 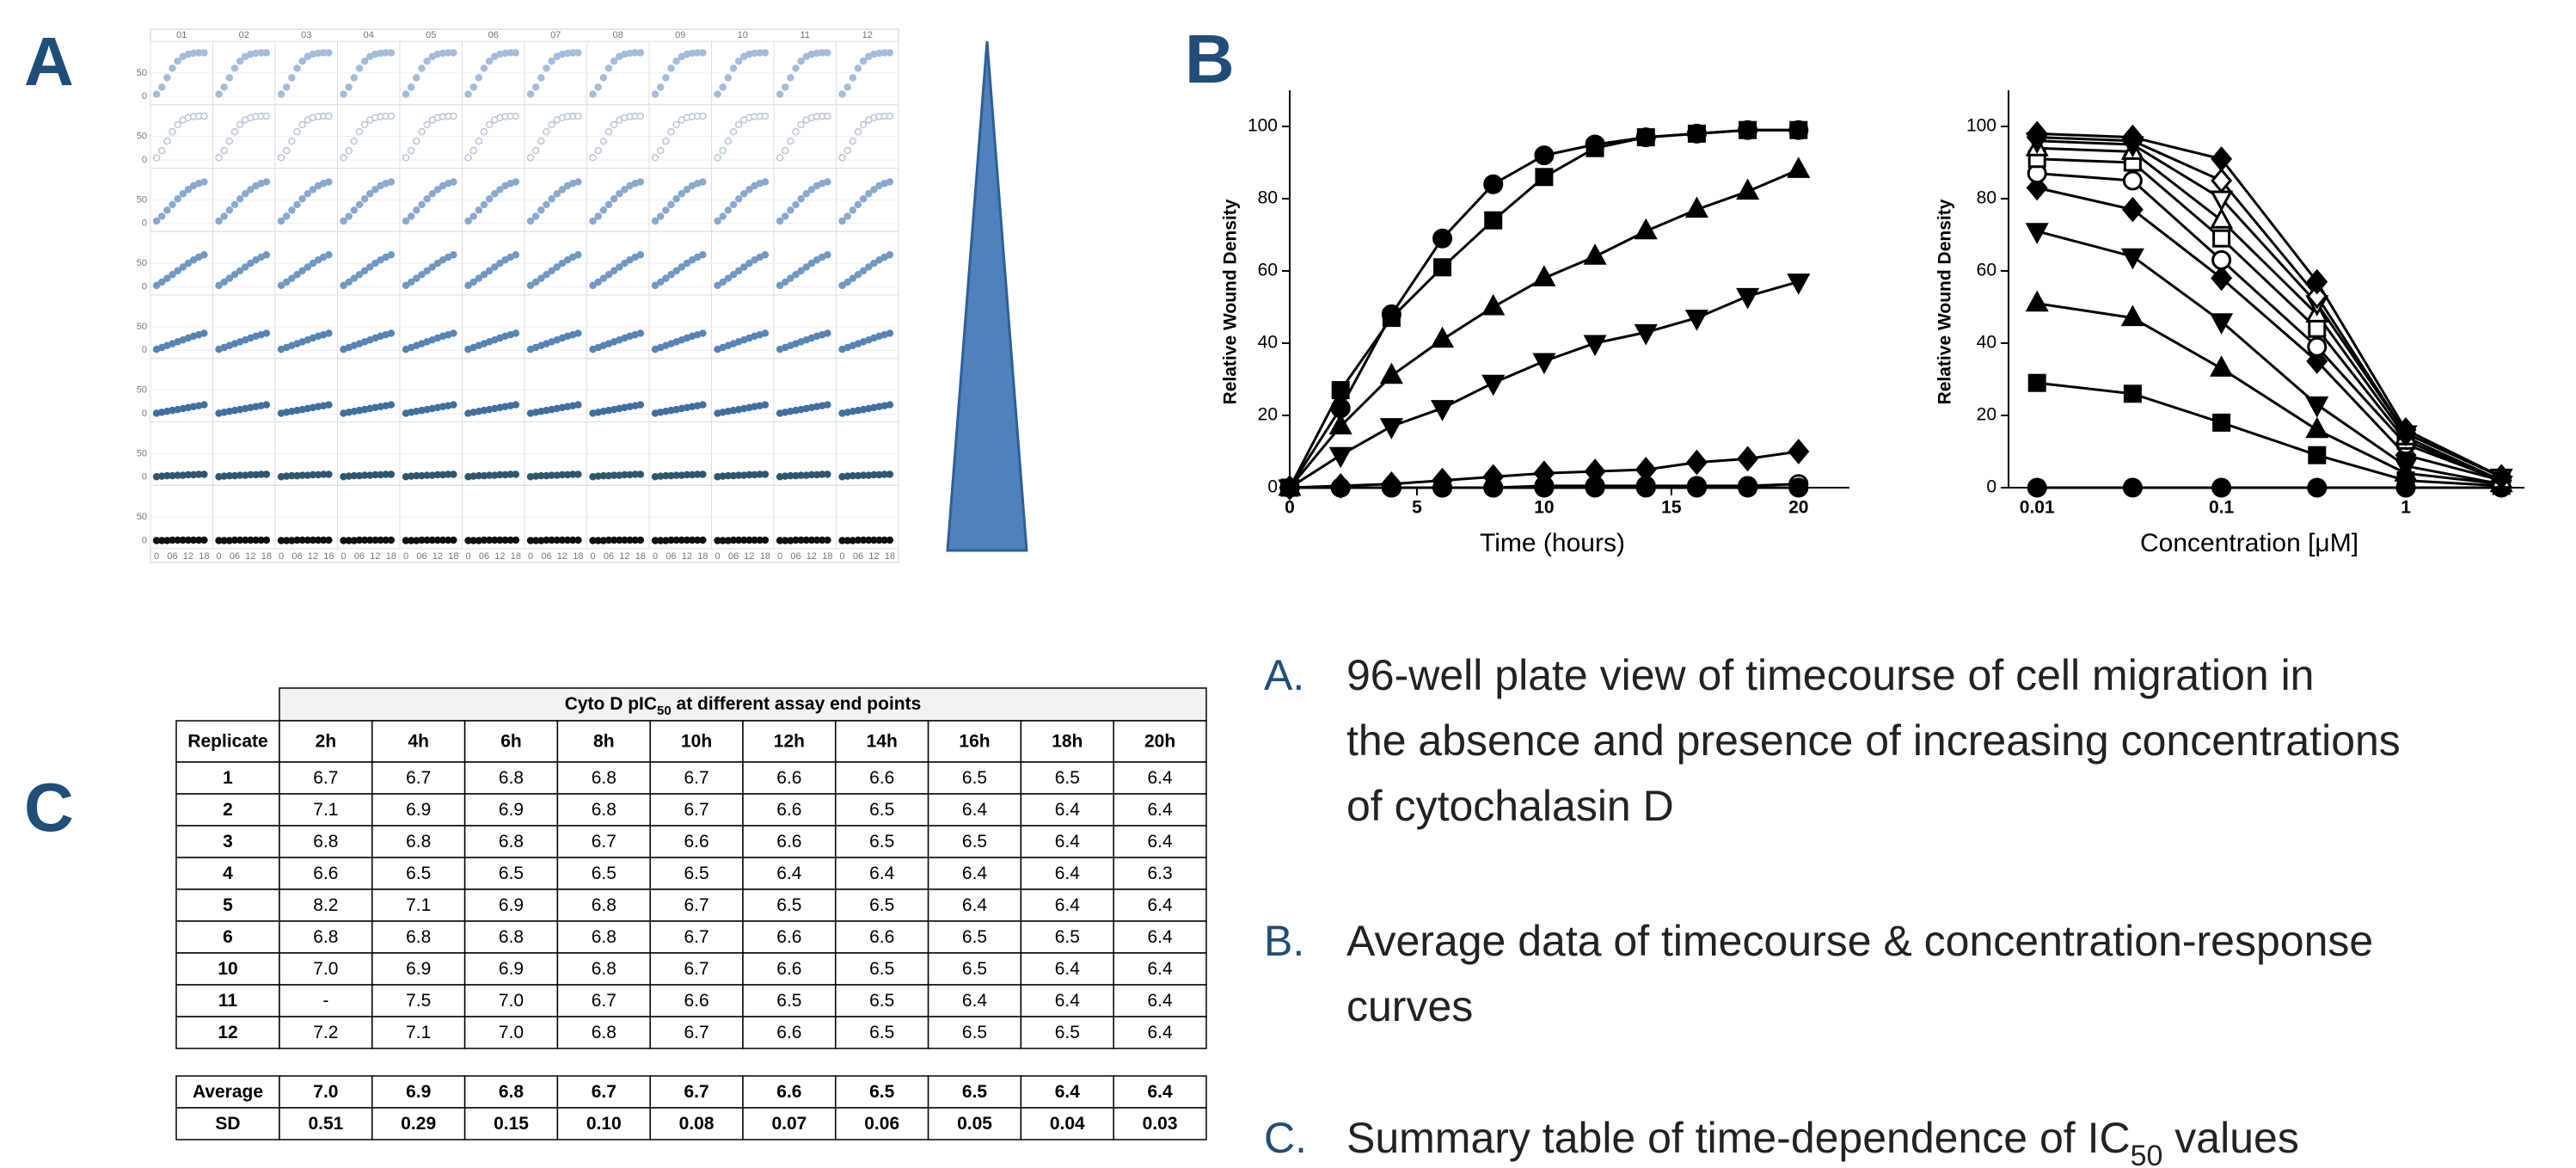 I want to click on mini-y-tick-label: 0, so click(x=144, y=540).